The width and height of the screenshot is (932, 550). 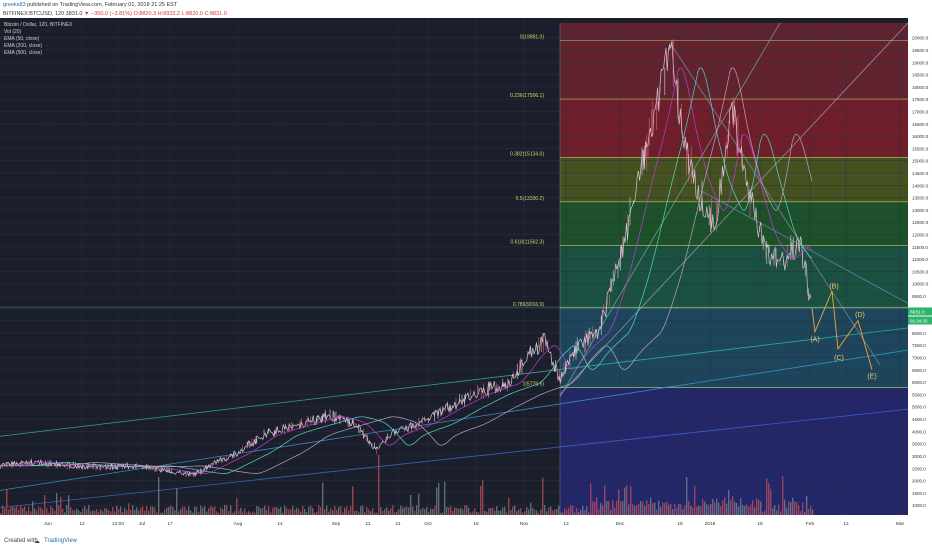 I want to click on legend-ema500: EMA (500, close), so click(x=23, y=53).